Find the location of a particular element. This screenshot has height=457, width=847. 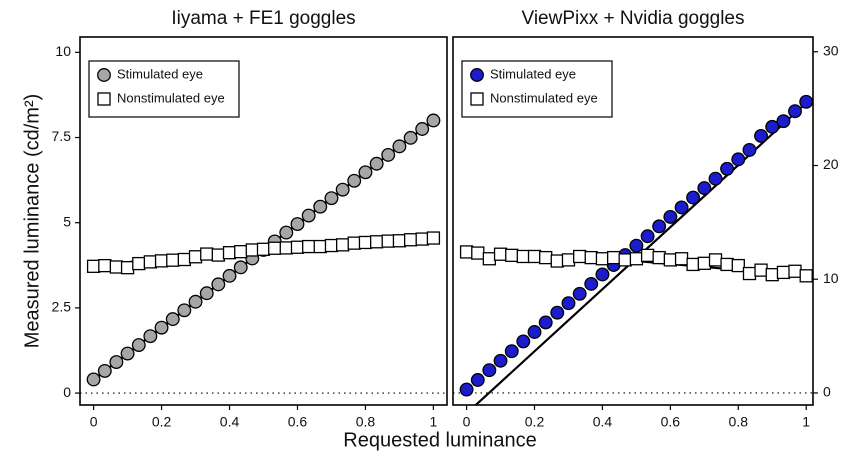

y-tick-label: 2.5 is located at coordinates (62, 307).